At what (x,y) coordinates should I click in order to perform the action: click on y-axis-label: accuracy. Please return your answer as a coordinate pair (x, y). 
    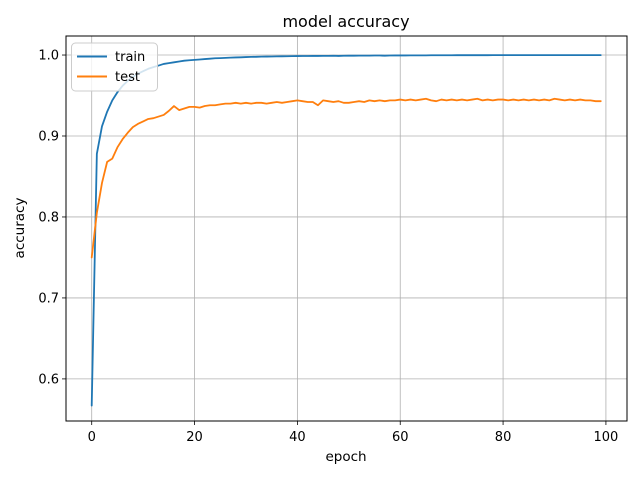
    Looking at the image, I should click on (20, 228).